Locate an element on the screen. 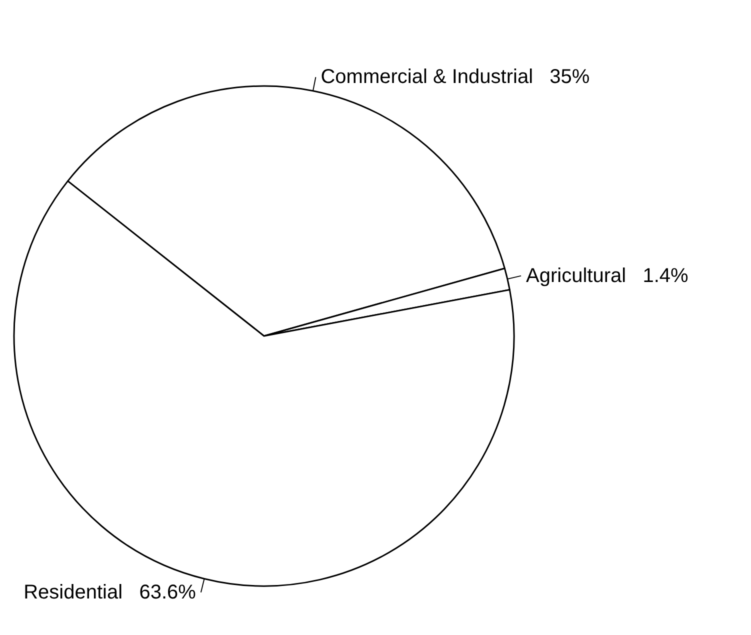 This screenshot has height=635, width=751. slice-label: Agricultural 1.4% is located at coordinates (607, 275).